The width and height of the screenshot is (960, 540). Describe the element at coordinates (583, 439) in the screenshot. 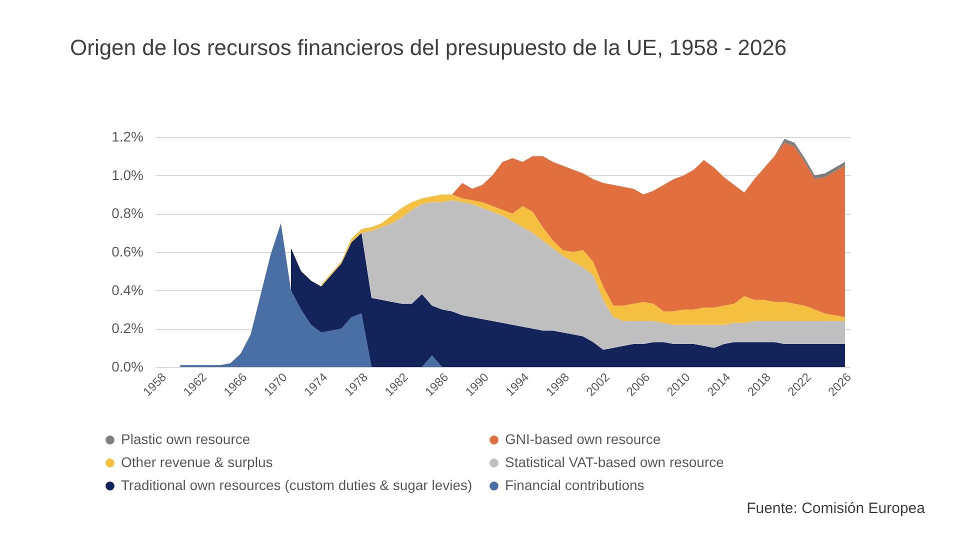

I see `legend-label: GNI-based own resource` at that location.